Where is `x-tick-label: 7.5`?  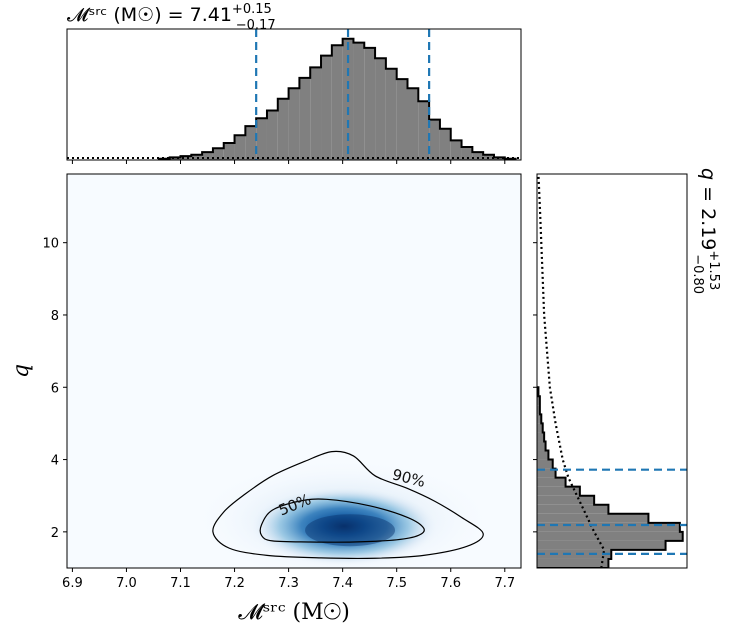 x-tick-label: 7.5 is located at coordinates (396, 583).